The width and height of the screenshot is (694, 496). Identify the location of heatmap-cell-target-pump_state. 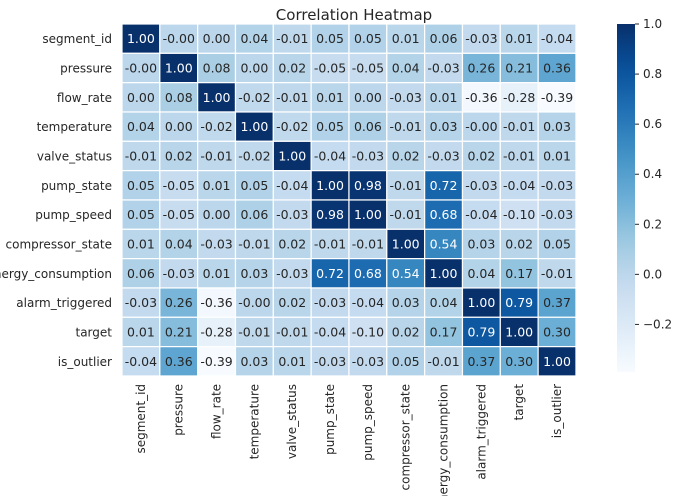
(330, 332).